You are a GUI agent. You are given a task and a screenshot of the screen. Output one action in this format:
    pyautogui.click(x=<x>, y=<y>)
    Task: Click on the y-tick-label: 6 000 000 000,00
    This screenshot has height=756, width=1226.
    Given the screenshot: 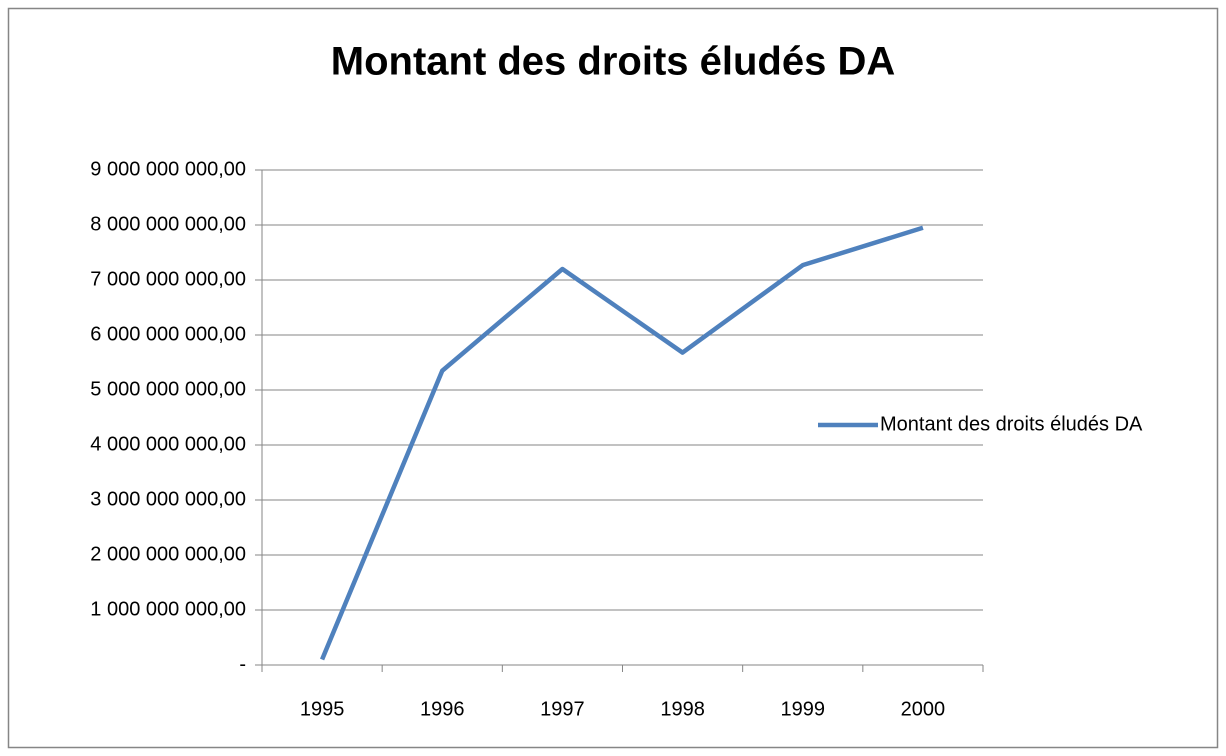 What is the action you would take?
    pyautogui.click(x=168, y=334)
    